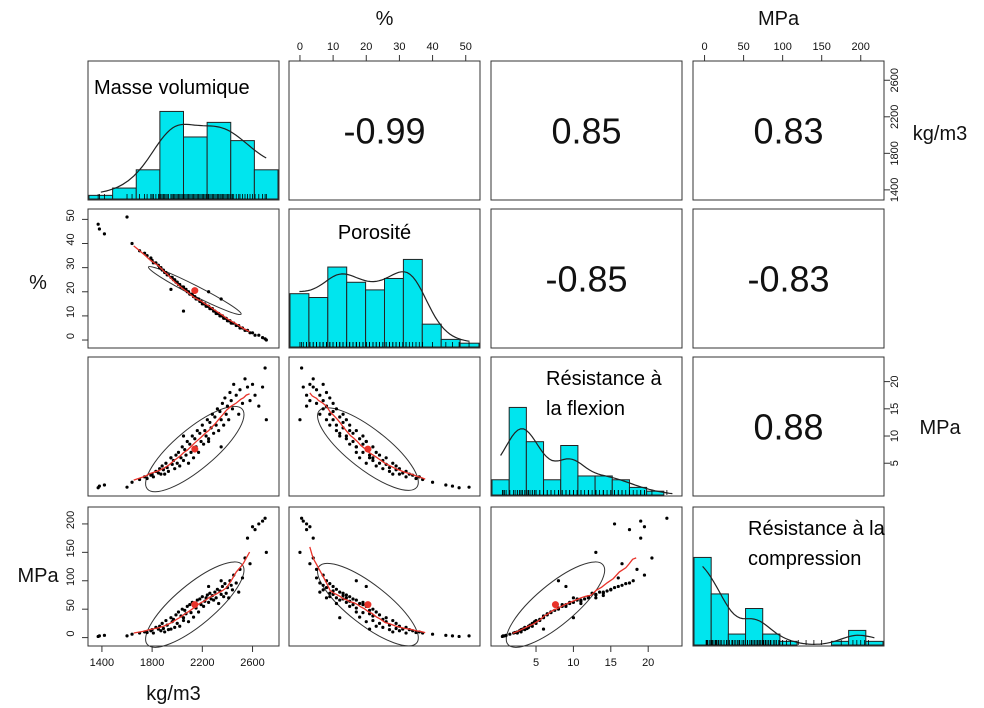 The height and width of the screenshot is (708, 984). What do you see at coordinates (779, 19) in the screenshot?
I see `axis-unit-label: MPa` at bounding box center [779, 19].